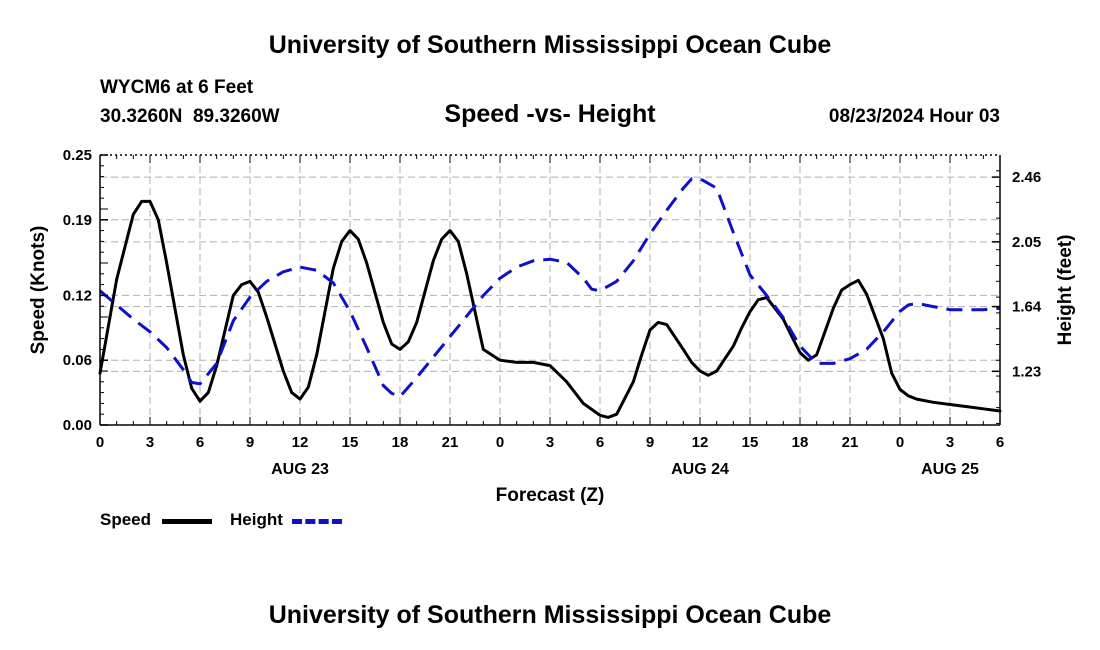  I want to click on y-tick-label: 0.19, so click(77, 220).